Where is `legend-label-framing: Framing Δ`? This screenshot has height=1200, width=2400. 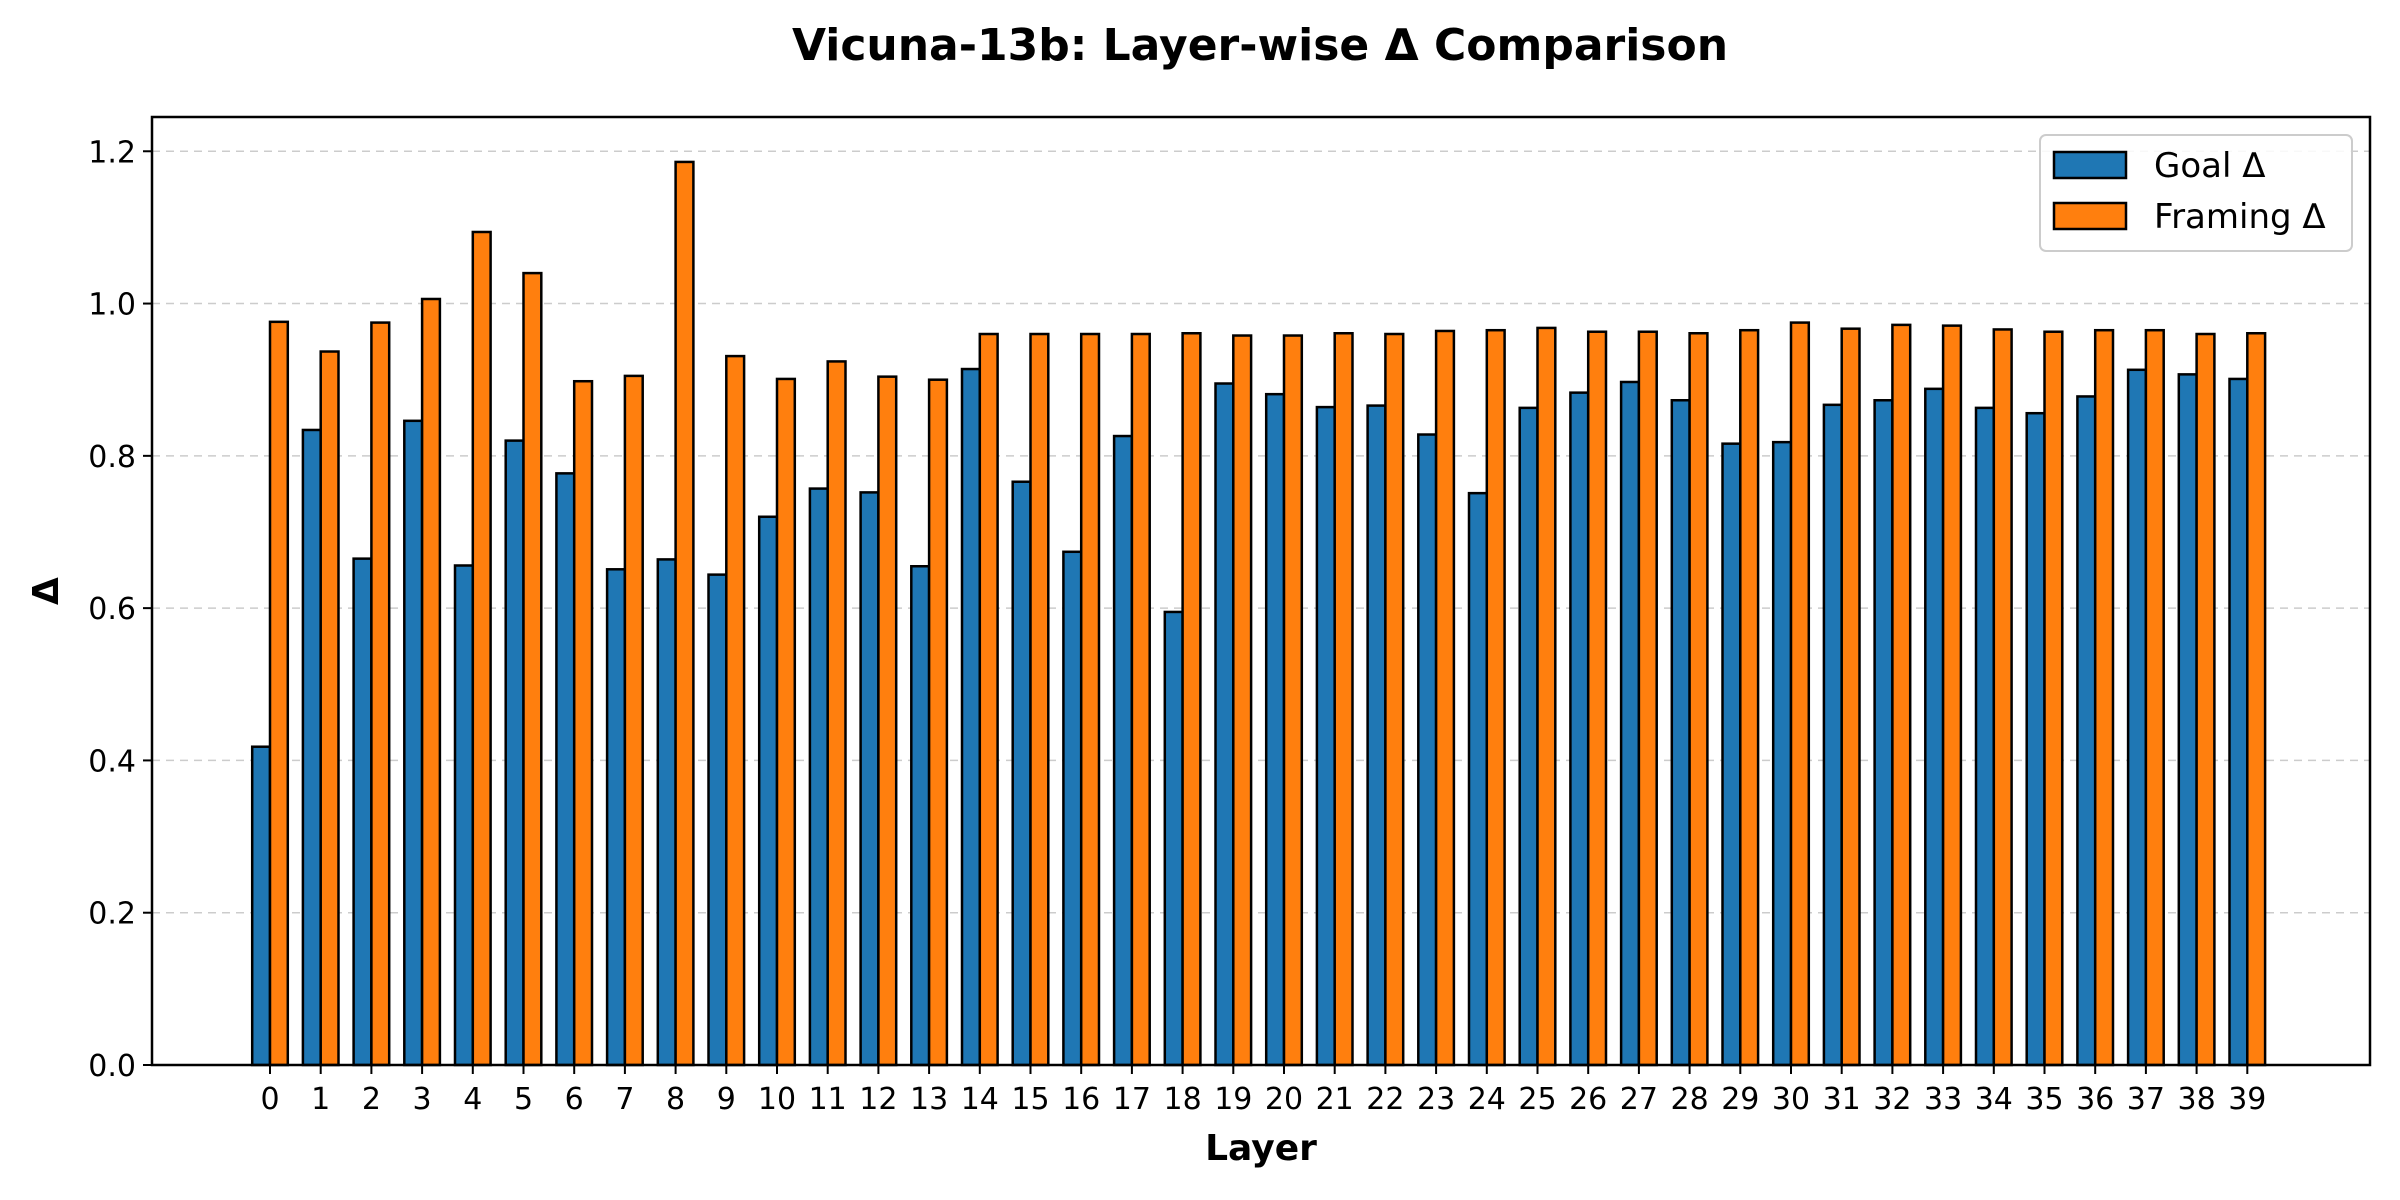 legend-label-framing: Framing Δ is located at coordinates (2240, 217).